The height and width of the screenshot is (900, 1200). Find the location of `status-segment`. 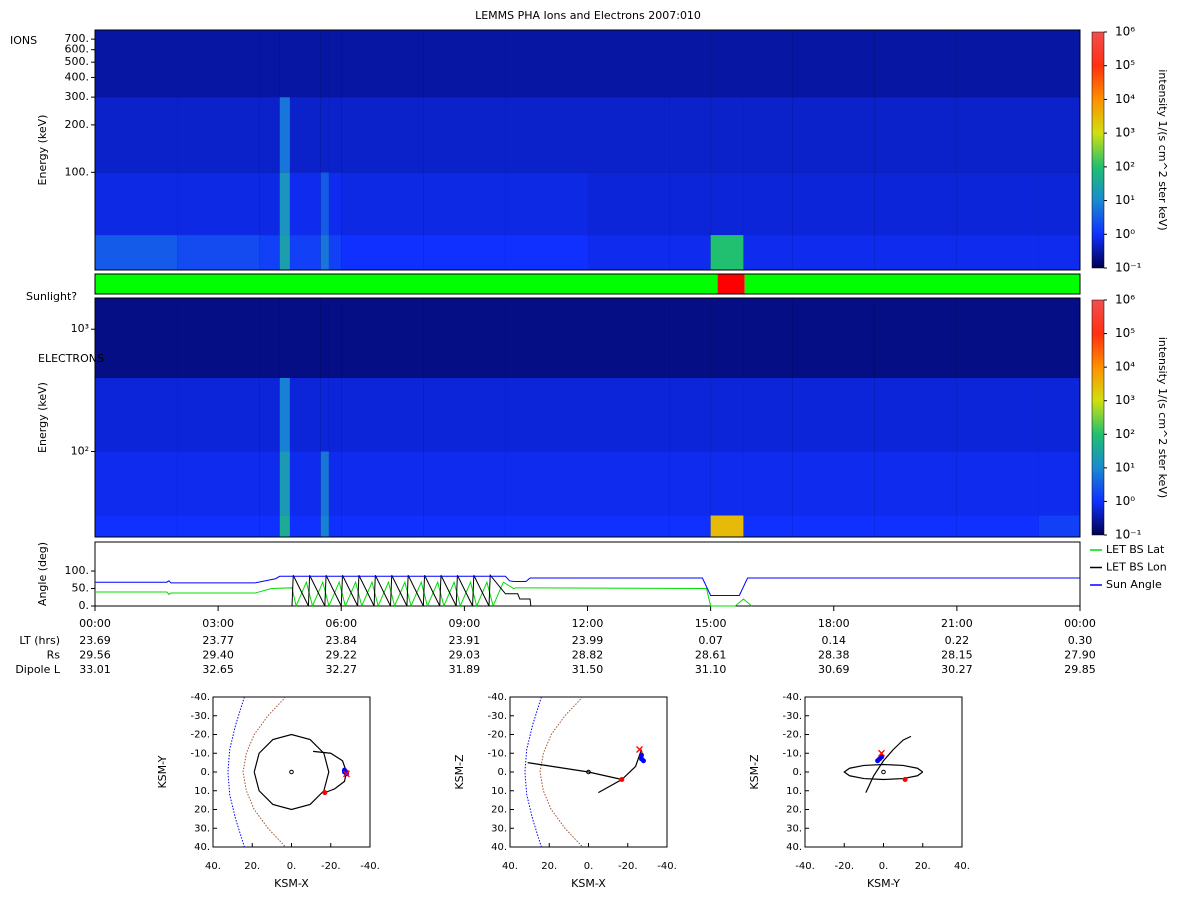

status-segment is located at coordinates (731, 284).